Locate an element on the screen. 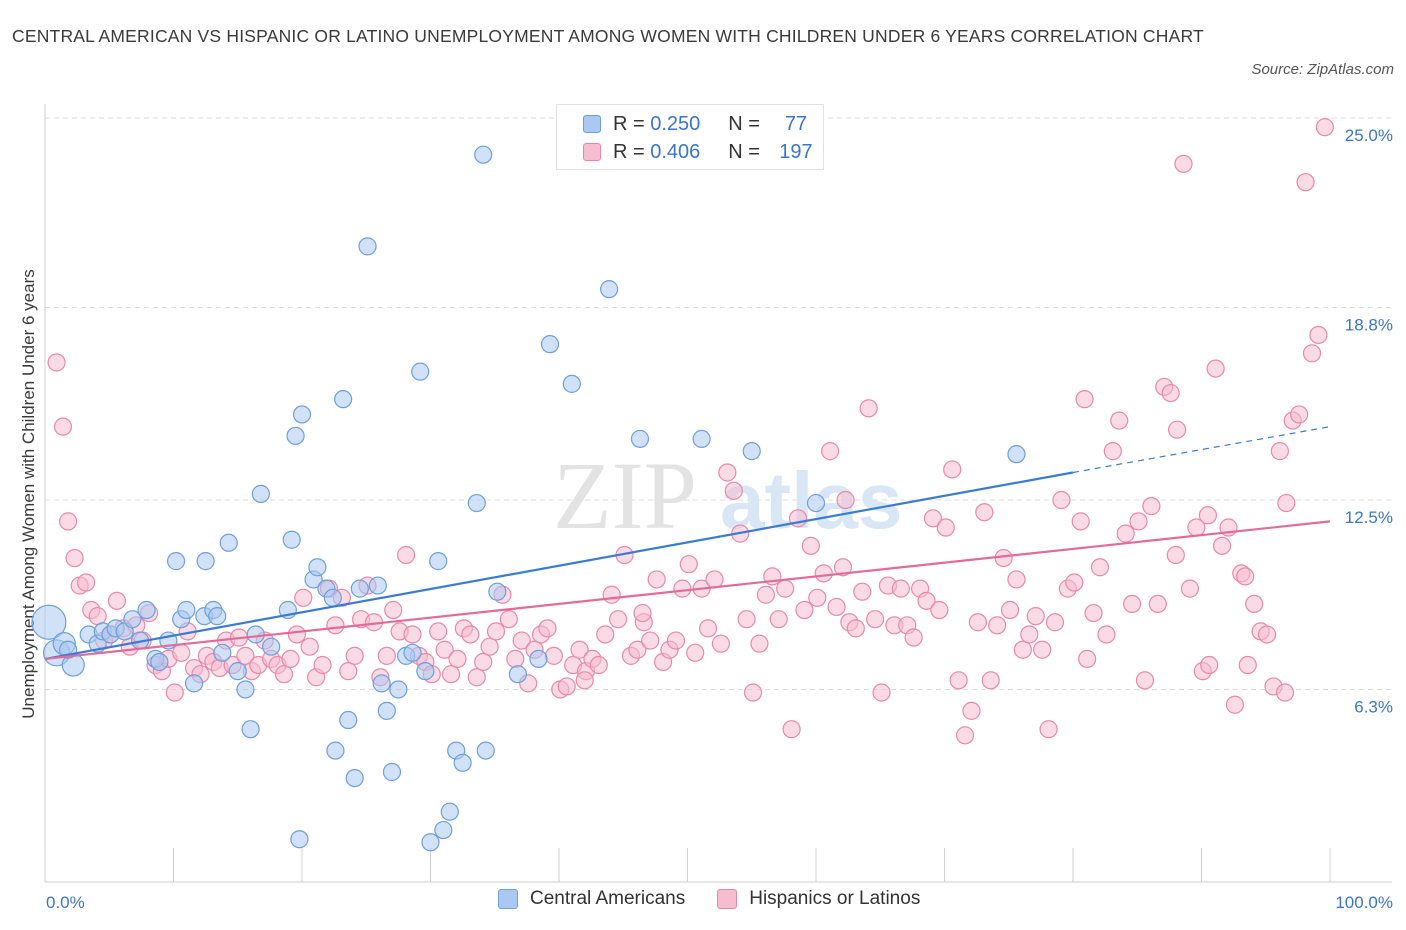  legend-item-central-americans: Central Americans is located at coordinates (591, 899).